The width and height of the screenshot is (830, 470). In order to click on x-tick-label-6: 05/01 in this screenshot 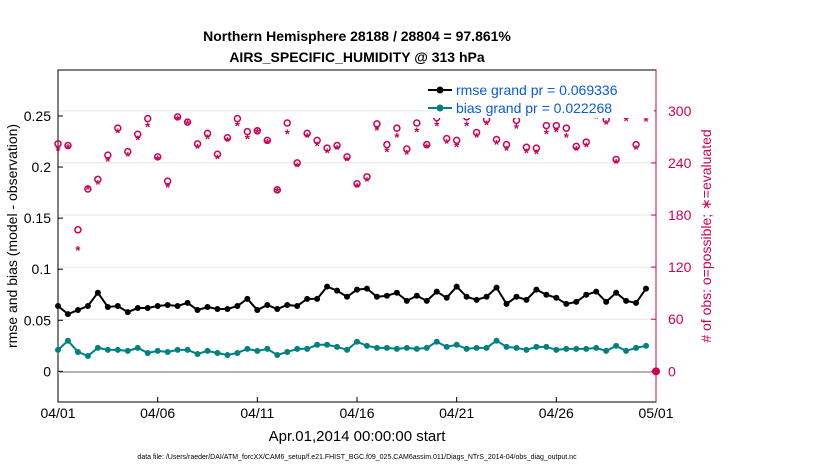, I will do `click(655, 413)`.